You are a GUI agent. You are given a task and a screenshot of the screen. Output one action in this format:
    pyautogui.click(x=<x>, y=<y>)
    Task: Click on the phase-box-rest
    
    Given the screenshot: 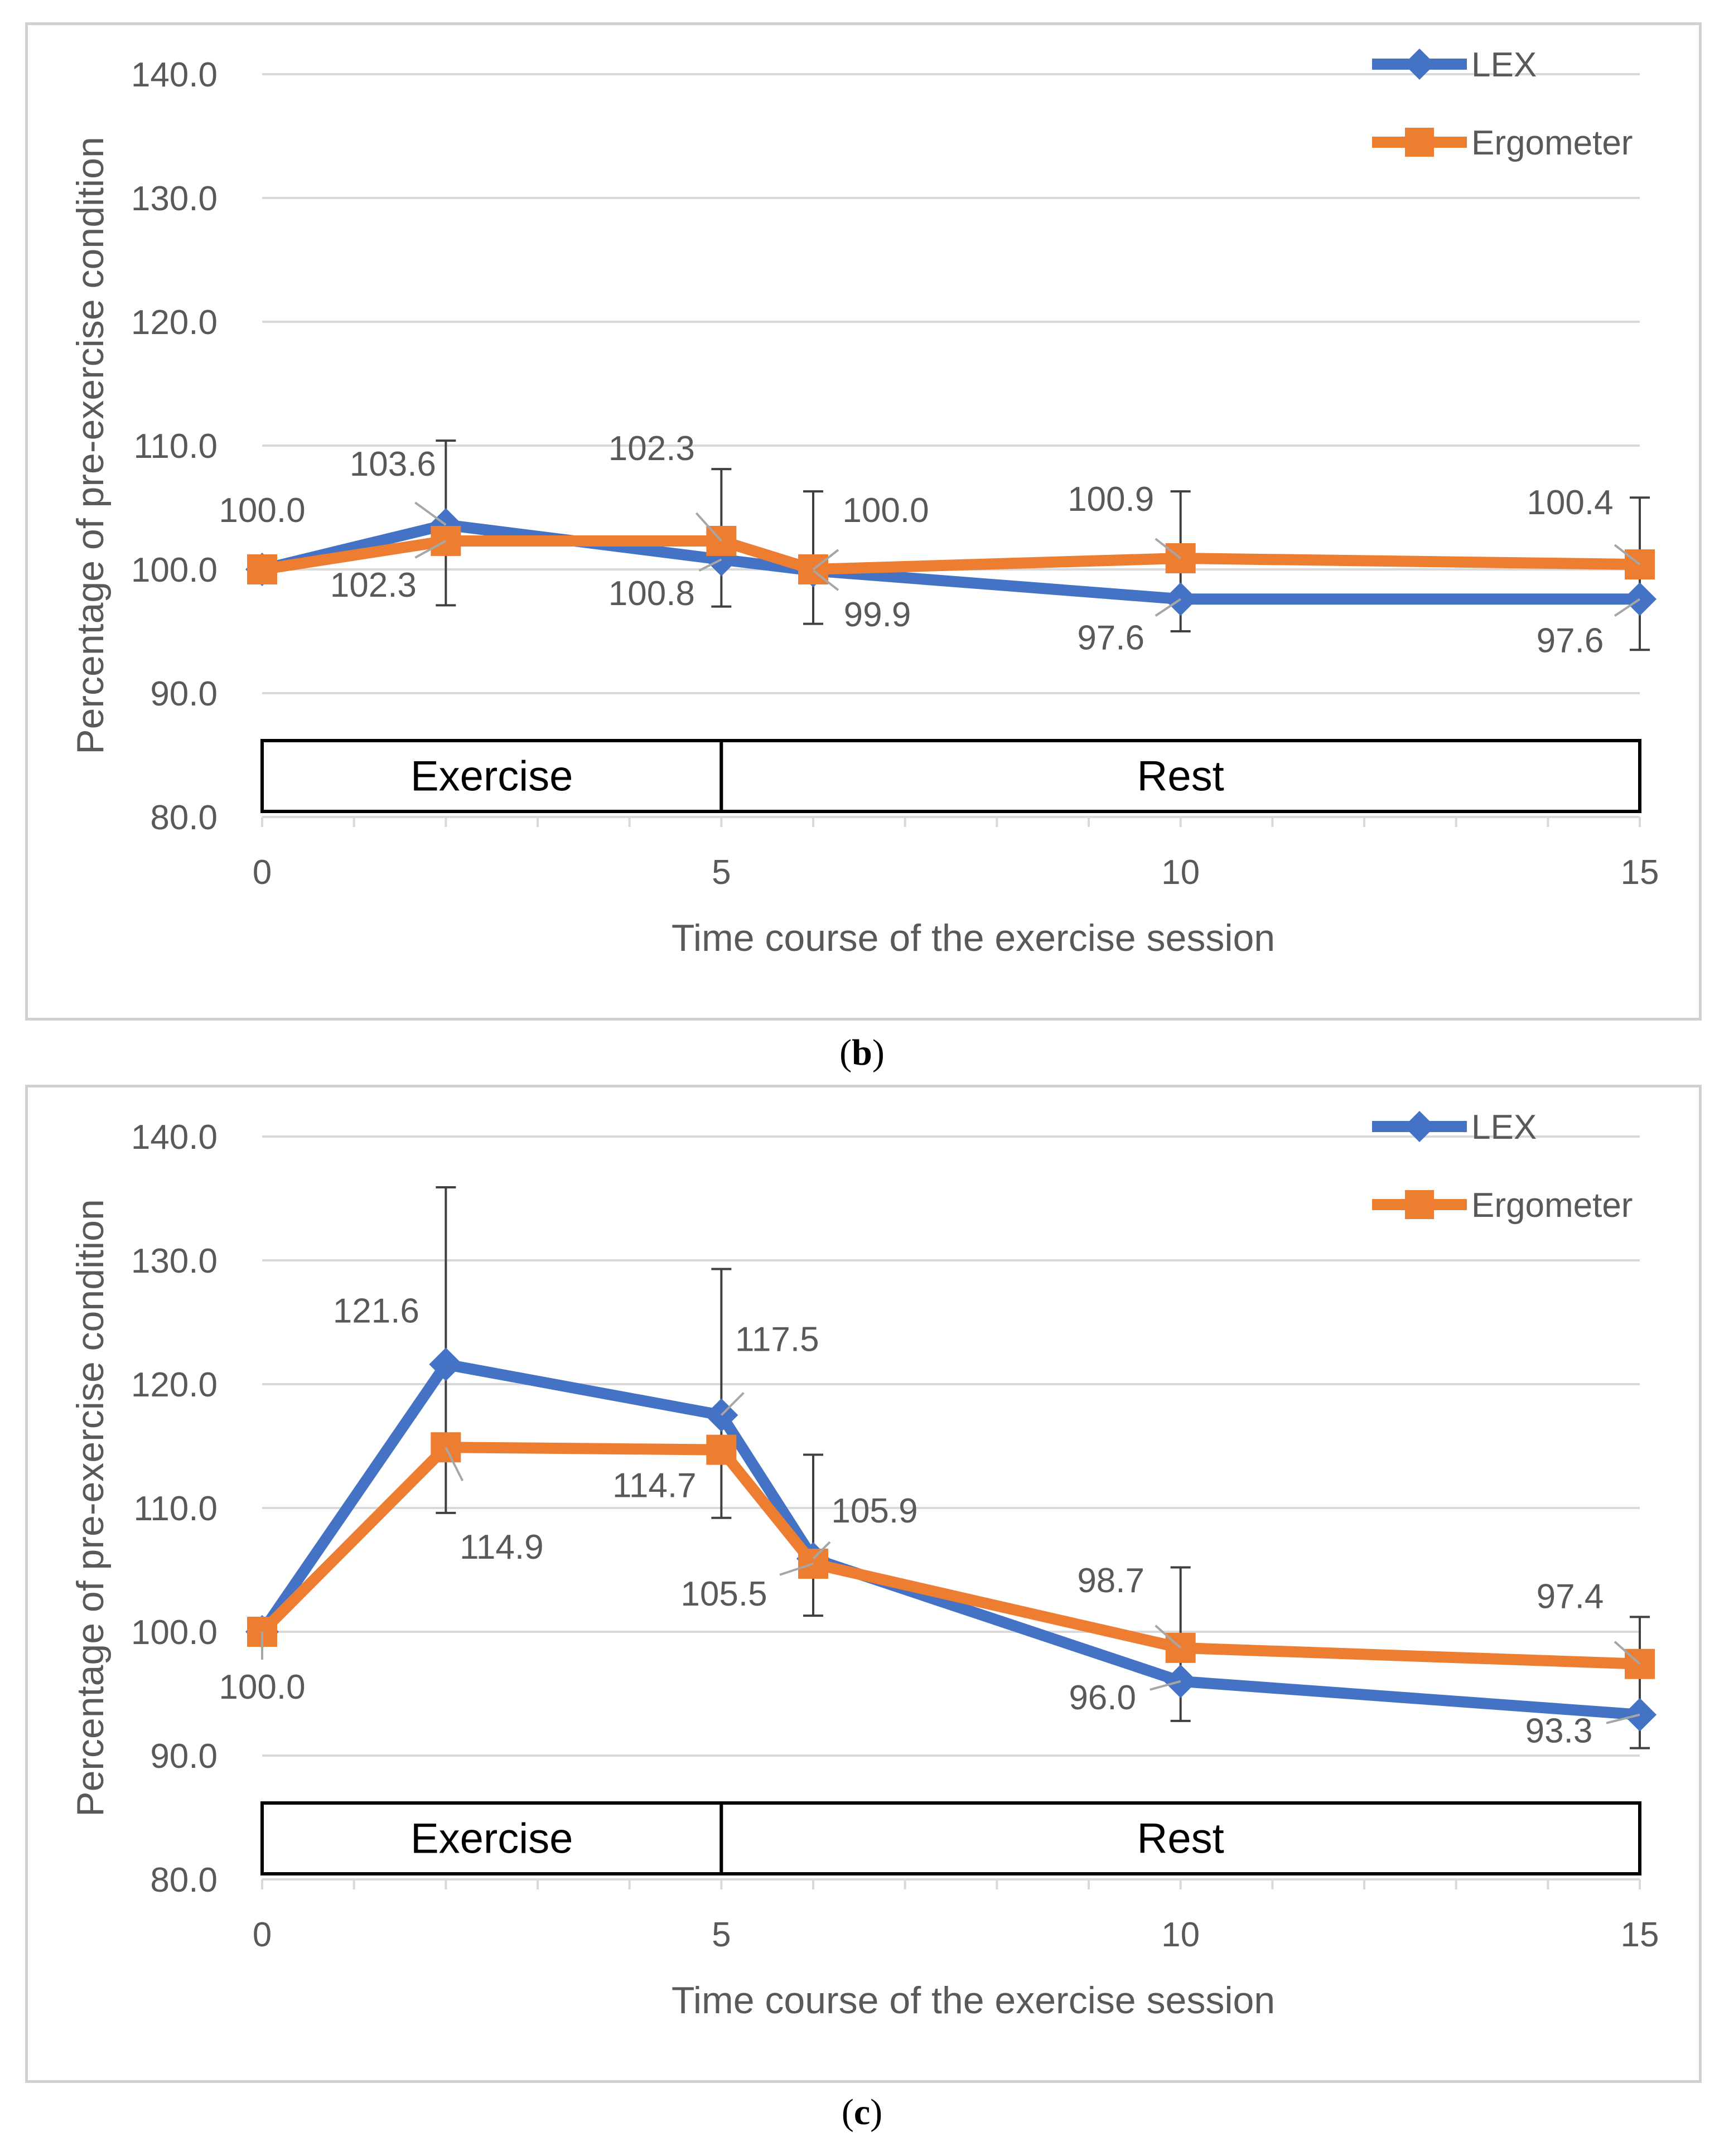 What is the action you would take?
    pyautogui.click(x=1180, y=1838)
    